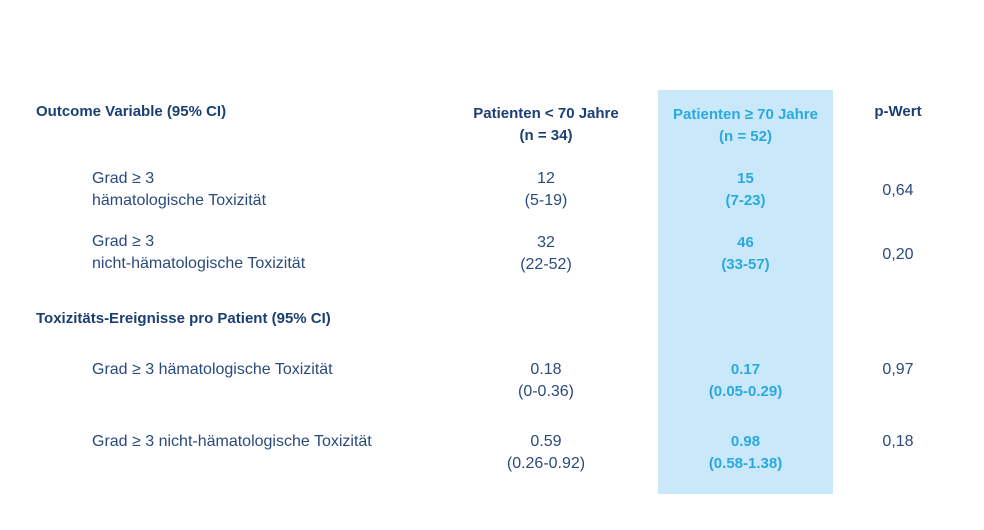  What do you see at coordinates (745, 391) in the screenshot?
I see `old-value-ci: (0.05-0.29)` at bounding box center [745, 391].